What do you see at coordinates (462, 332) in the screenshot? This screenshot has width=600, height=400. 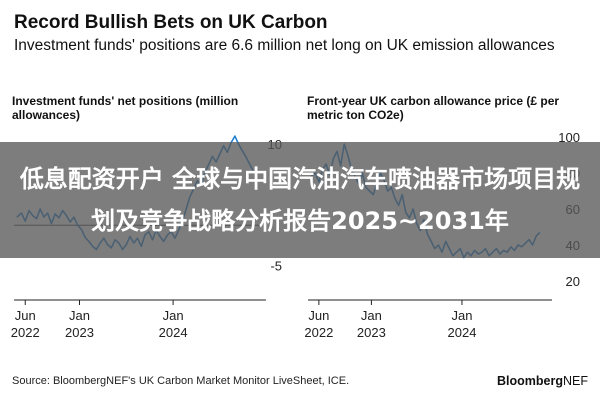 I see `right-x-tick-year-2: 2024` at bounding box center [462, 332].